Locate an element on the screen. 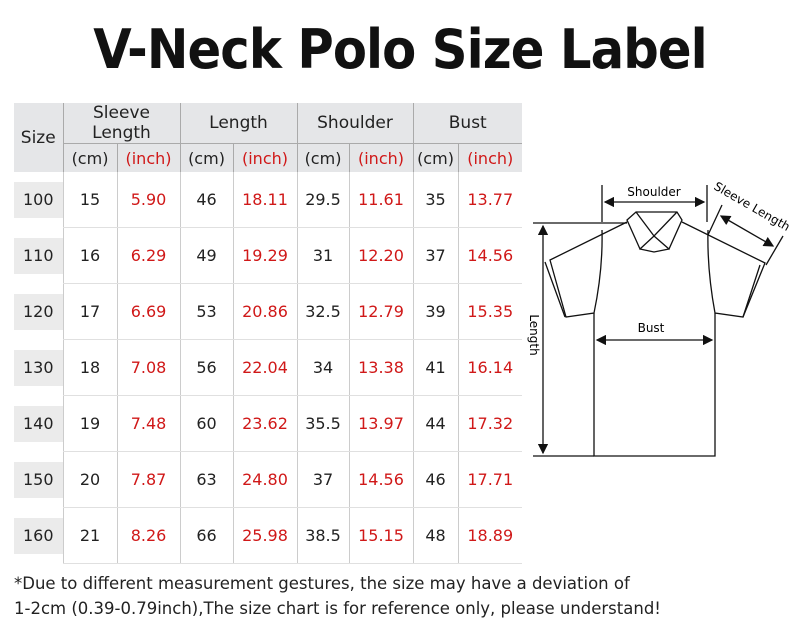  table-row: 160 21 8.26 66 25.98 38.5 15.15 48 18.89 is located at coordinates (268, 535).